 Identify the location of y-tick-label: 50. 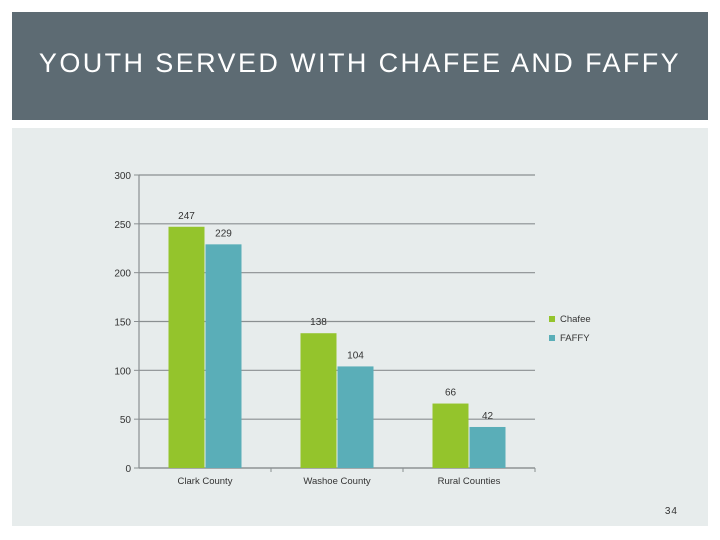
(126, 420).